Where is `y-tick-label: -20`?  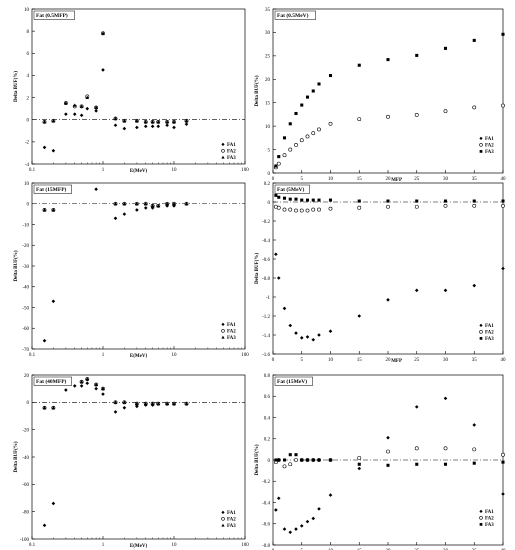 y-tick-label: -20 is located at coordinates (25, 430).